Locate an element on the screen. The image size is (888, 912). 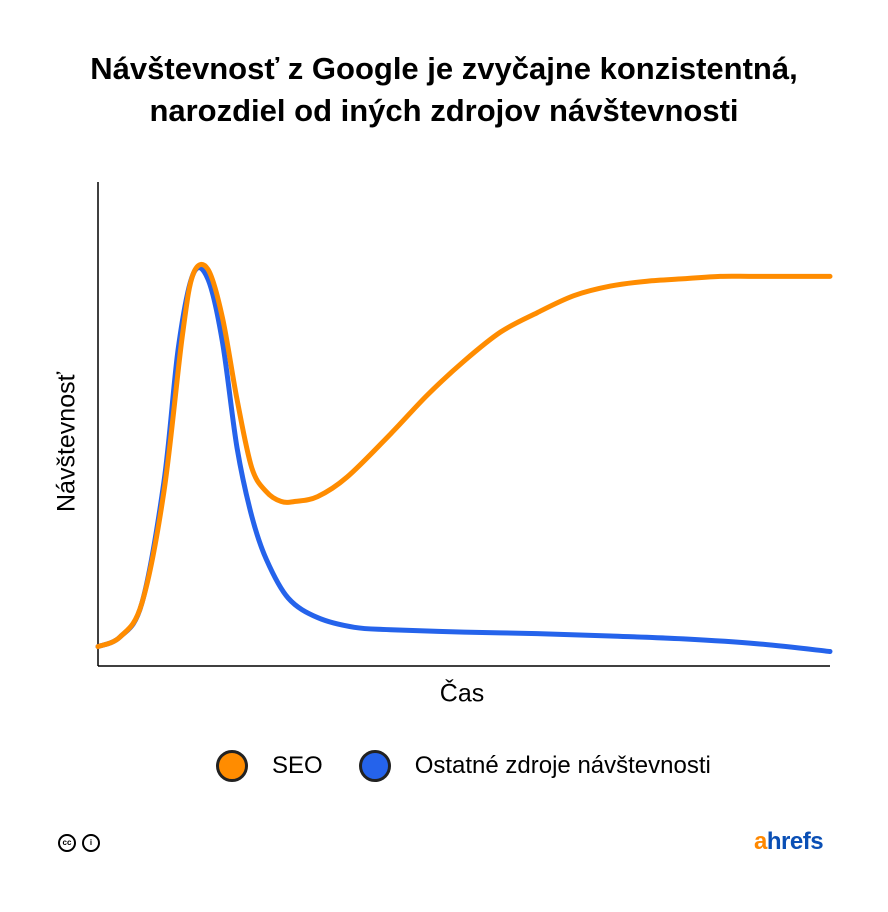
legend: SEO Ostatné zdroje návštevnosti is located at coordinates (481, 766).